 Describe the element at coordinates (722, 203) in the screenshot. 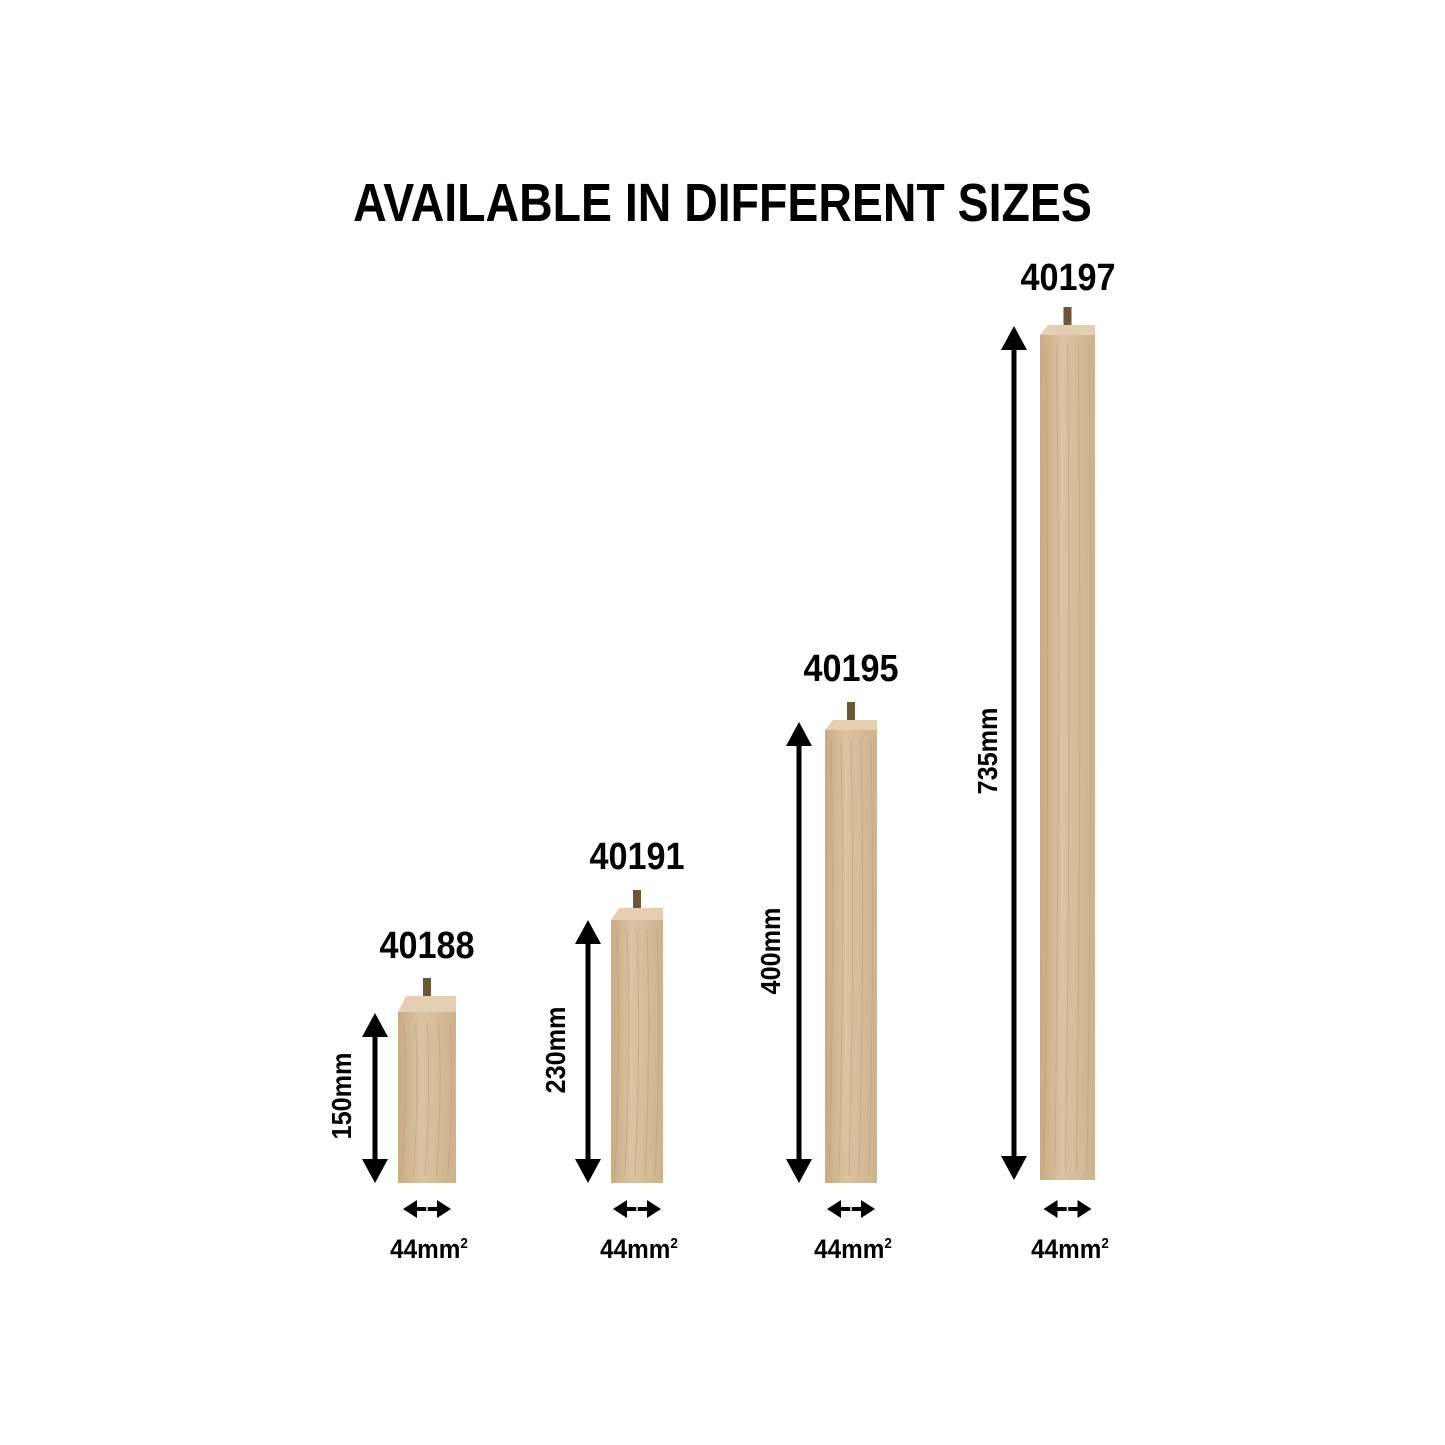

I see `page-title: AVAILABLE IN DIFFERENT SIZES` at that location.